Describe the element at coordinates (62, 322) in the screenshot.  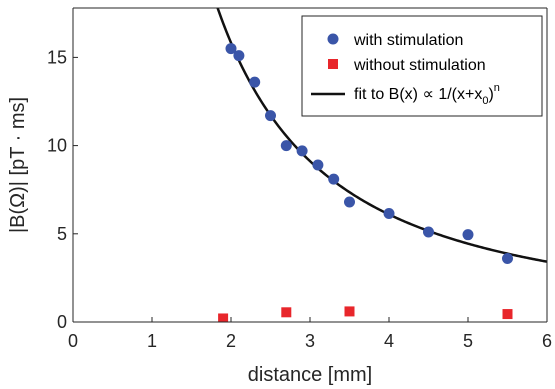
I see `y-tick-label: 0` at that location.